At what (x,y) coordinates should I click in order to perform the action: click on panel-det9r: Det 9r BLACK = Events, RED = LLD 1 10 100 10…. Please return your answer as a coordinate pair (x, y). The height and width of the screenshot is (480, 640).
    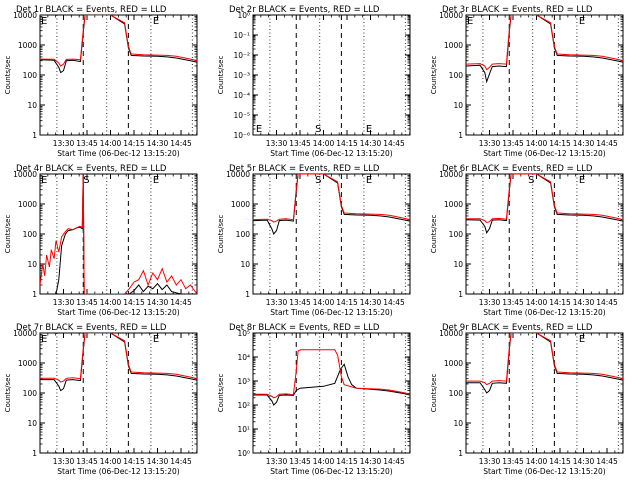
    Looking at the image, I should click on (527, 399).